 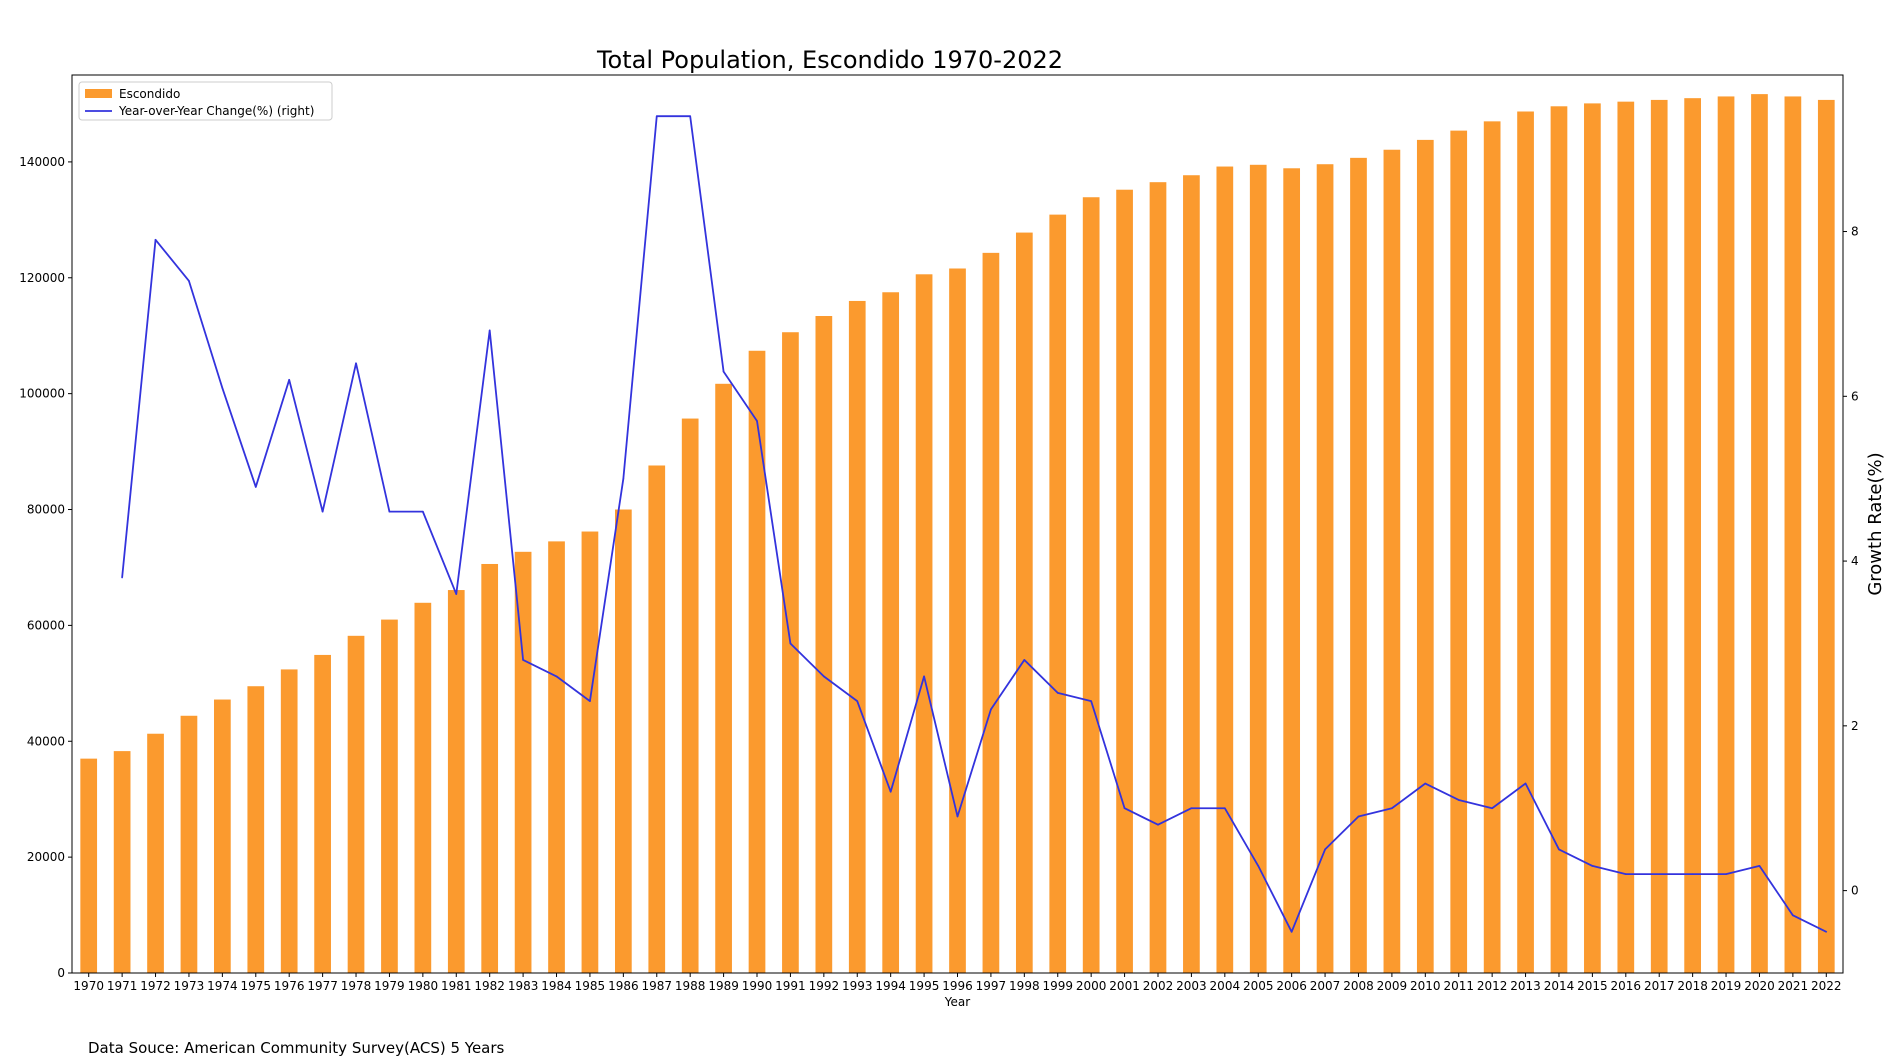 I want to click on line-point-2006, so click(x=1291, y=932).